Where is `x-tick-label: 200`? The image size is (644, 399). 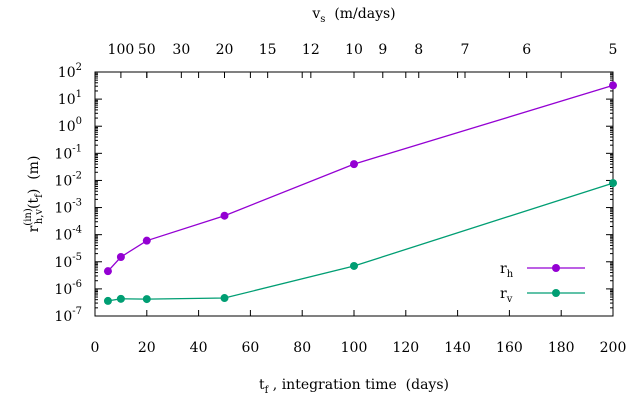
x-tick-label: 200 is located at coordinates (613, 348).